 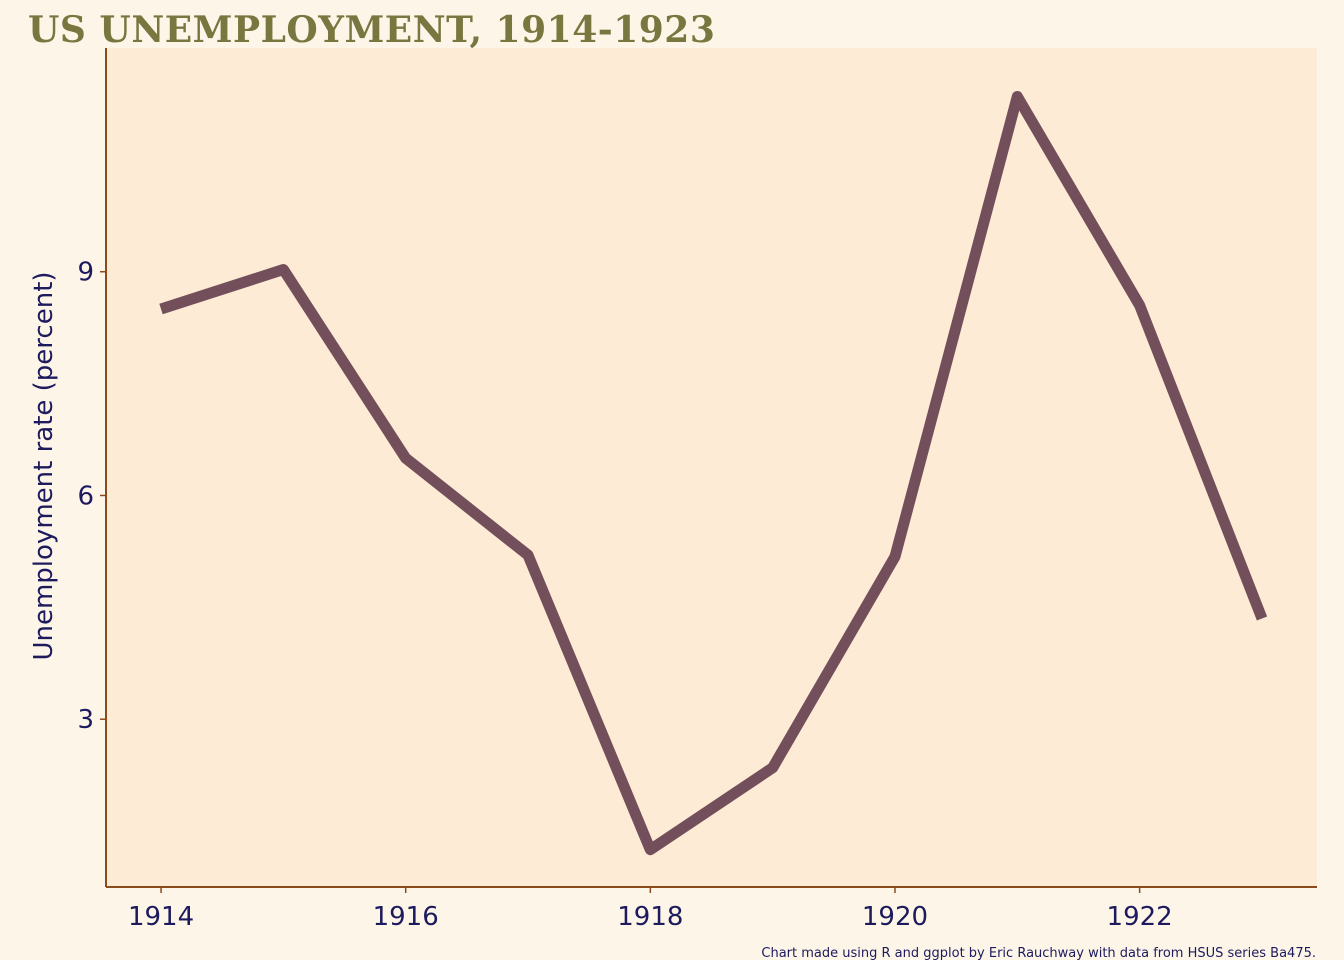 What do you see at coordinates (85, 720) in the screenshot?
I see `y-tick-label: 3` at bounding box center [85, 720].